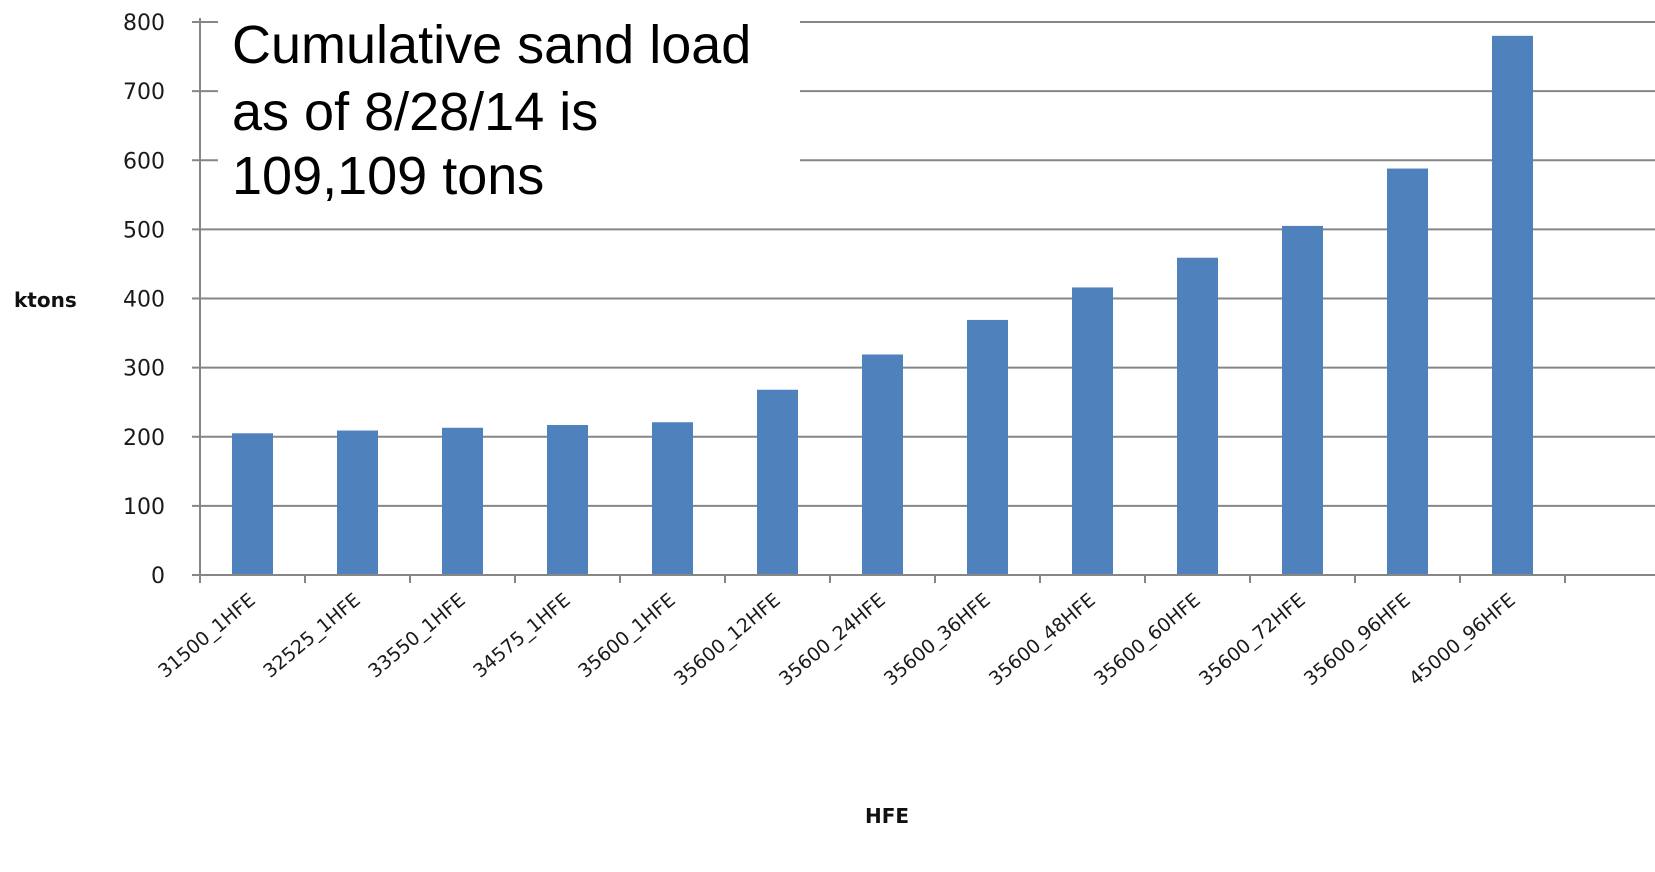 This screenshot has width=1655, height=872. Describe the element at coordinates (144, 369) in the screenshot. I see `y-tick-label: 300` at that location.